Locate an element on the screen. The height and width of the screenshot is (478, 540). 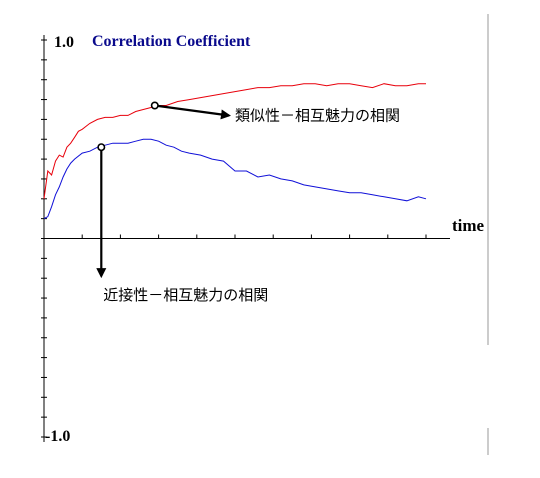
x-axis-label: time is located at coordinates (468, 225).